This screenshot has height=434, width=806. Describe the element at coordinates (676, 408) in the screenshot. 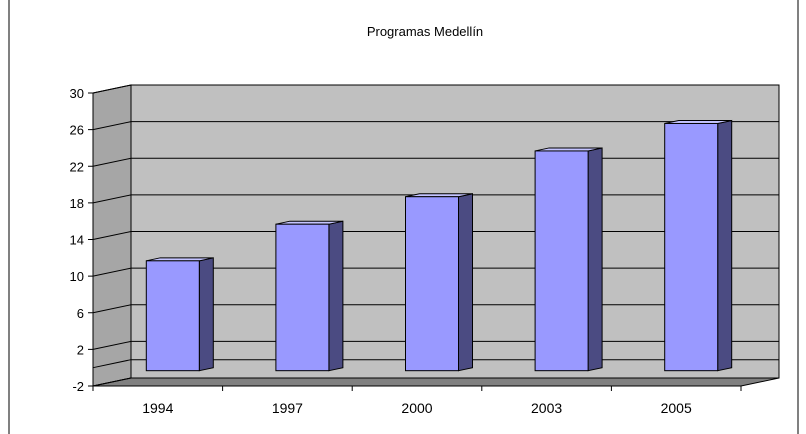

I see `x-tick-label: 2005` at that location.